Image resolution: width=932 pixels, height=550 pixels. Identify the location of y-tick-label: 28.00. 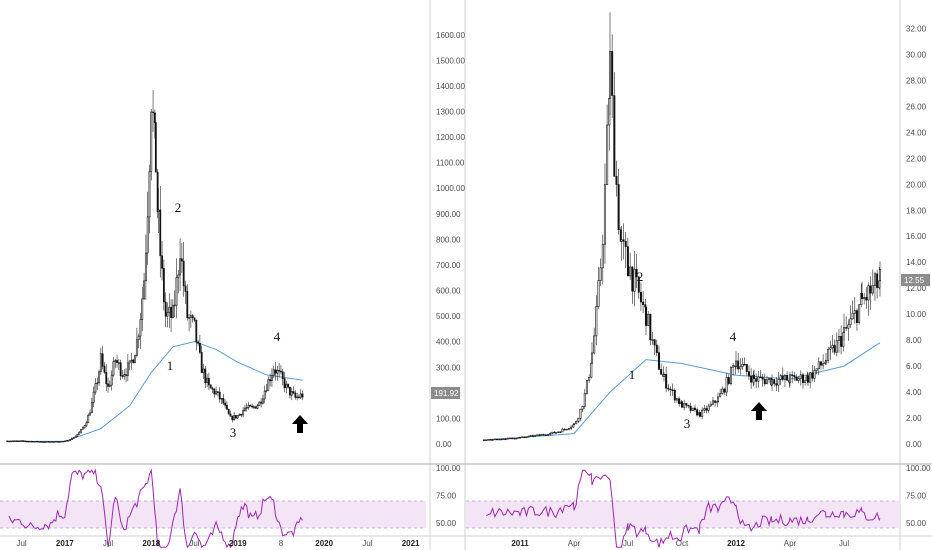
(916, 80).